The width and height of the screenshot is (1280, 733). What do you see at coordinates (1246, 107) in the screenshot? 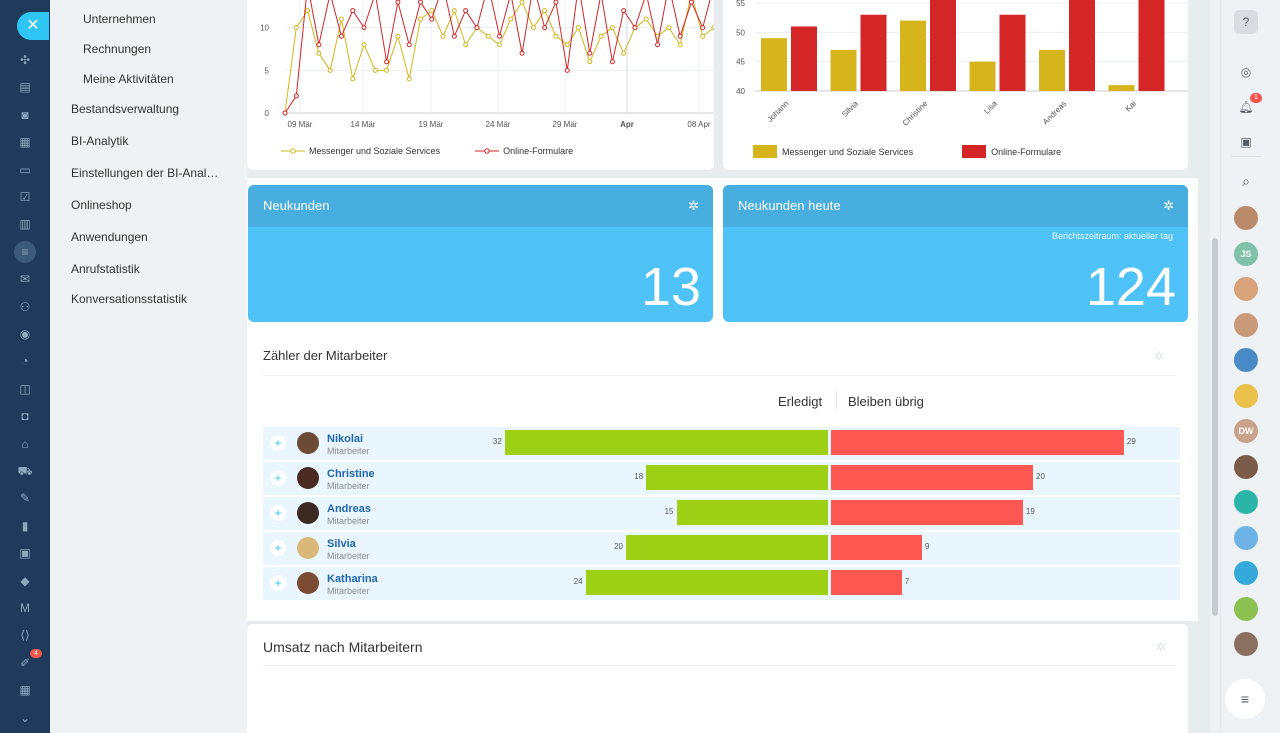
I see `bell-icon: 🔔︎` at bounding box center [1246, 107].